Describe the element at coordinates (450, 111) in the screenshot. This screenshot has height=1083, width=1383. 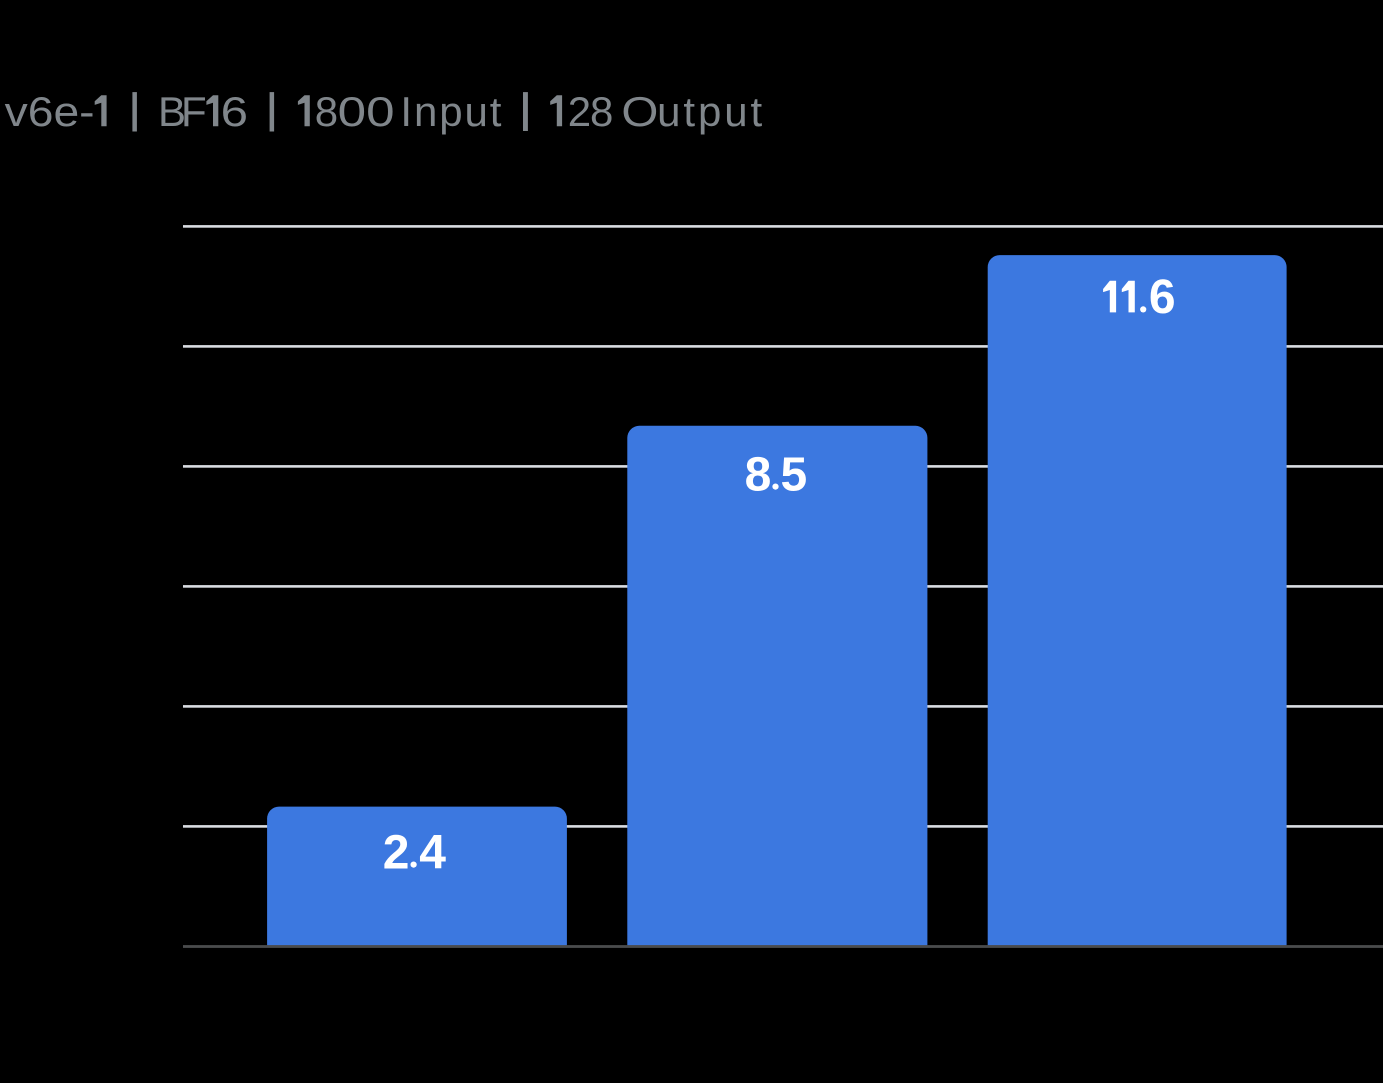
I see `svg-text: Input` at that location.